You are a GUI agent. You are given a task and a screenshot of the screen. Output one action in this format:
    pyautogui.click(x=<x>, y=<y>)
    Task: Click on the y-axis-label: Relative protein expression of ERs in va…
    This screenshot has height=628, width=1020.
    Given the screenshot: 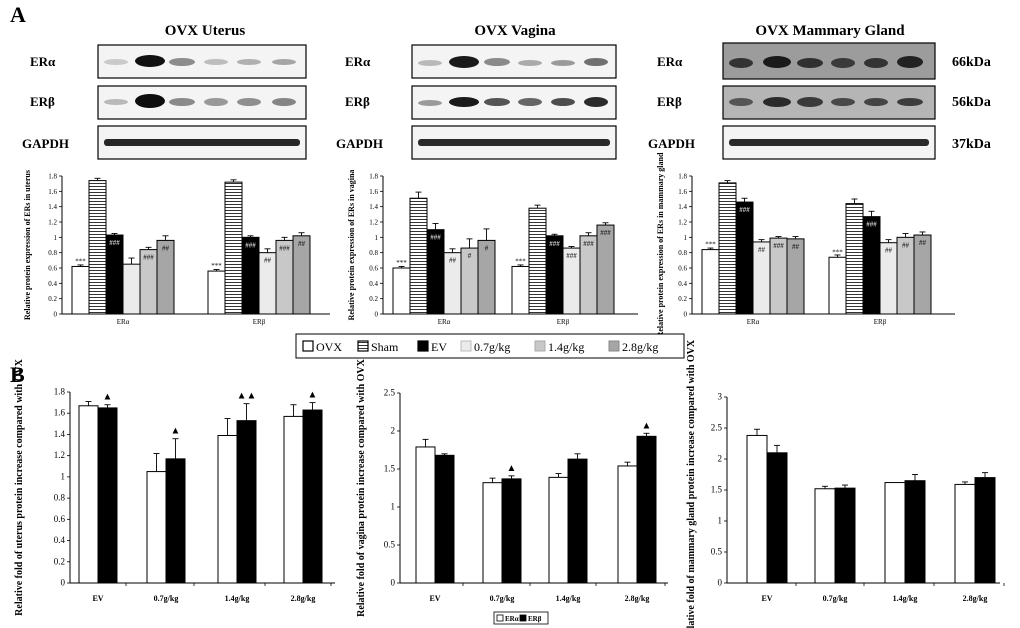 What is the action you would take?
    pyautogui.click(x=351, y=245)
    